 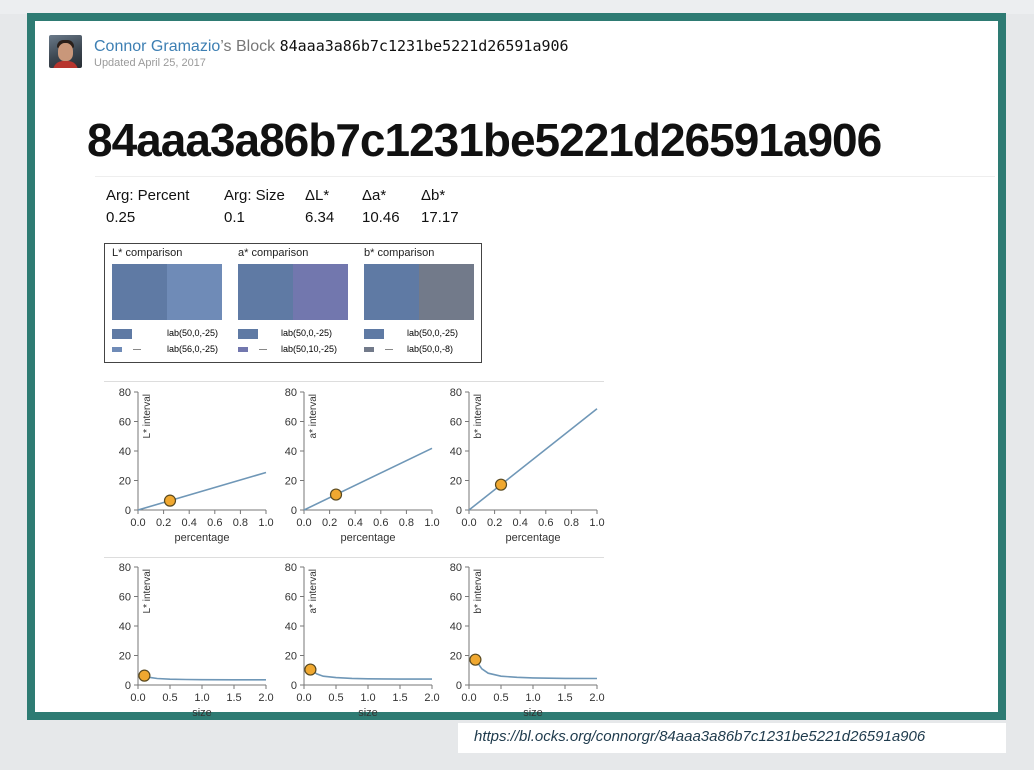 What do you see at coordinates (433, 195) in the screenshot?
I see `delta-b-label: Δb*` at bounding box center [433, 195].